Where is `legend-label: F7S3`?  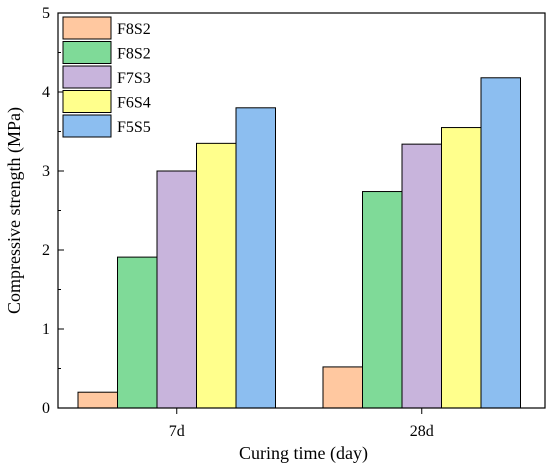
legend-label: F7S3 is located at coordinates (134, 78).